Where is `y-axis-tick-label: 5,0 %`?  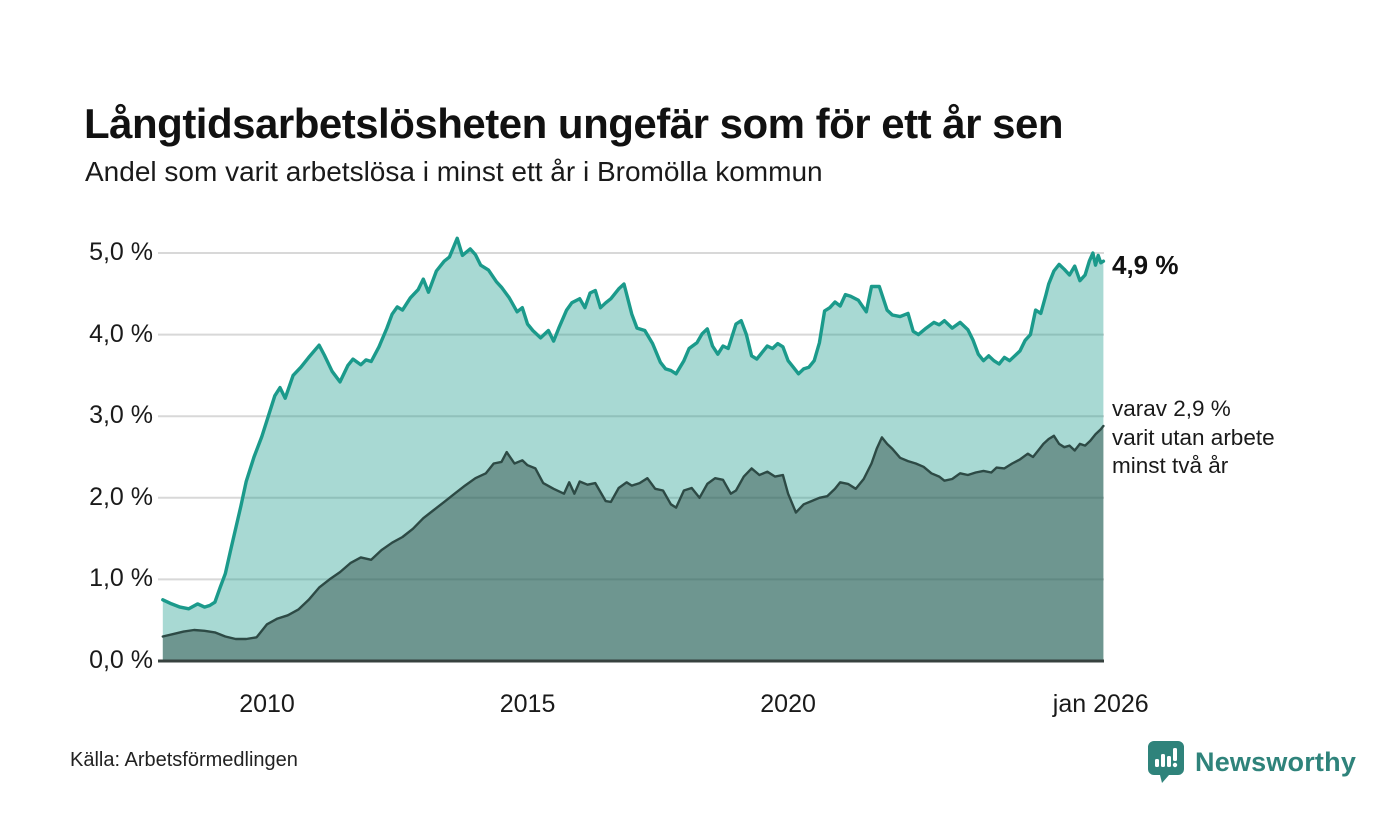
y-axis-tick-label: 5,0 % is located at coordinates (121, 251).